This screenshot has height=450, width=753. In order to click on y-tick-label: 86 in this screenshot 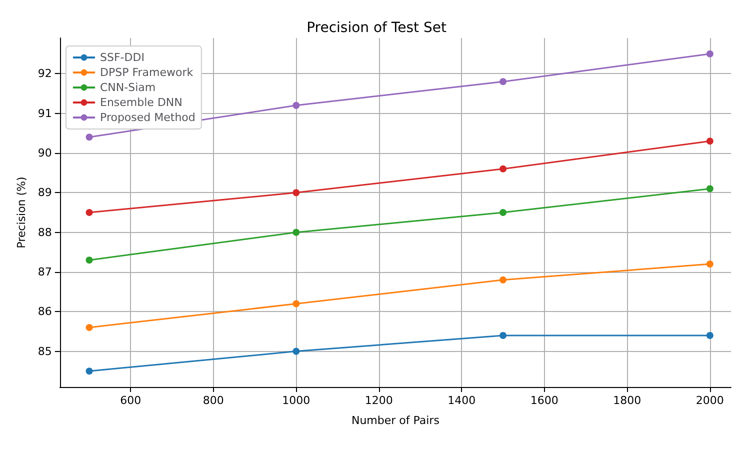, I will do `click(45, 311)`.